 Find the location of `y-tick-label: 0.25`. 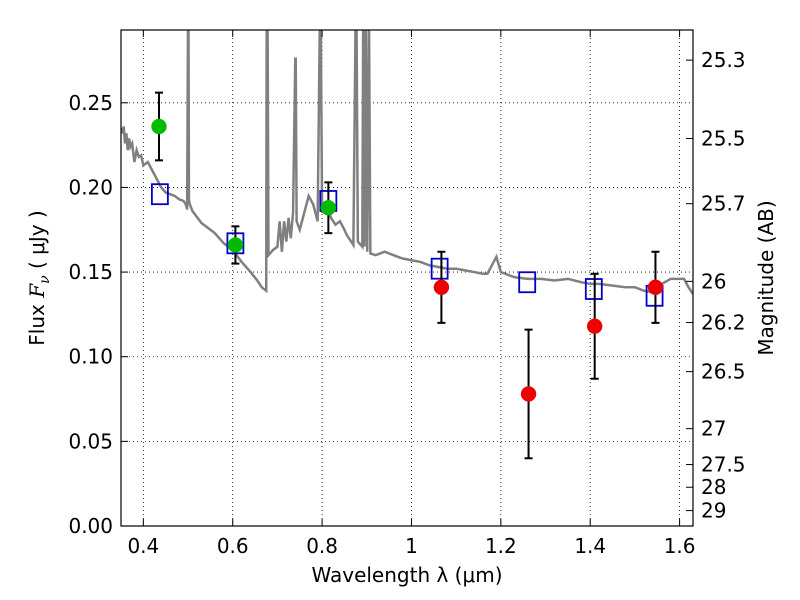

y-tick-label: 0.25 is located at coordinates (90, 103).